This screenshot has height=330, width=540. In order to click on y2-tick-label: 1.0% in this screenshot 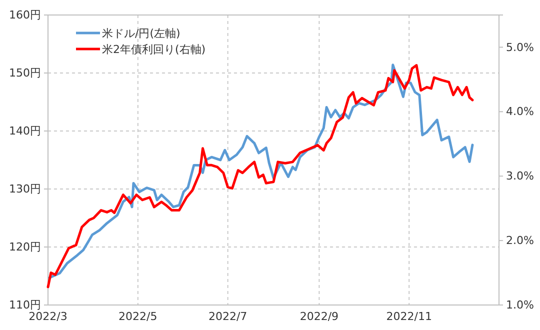, I will do `click(520, 305)`.